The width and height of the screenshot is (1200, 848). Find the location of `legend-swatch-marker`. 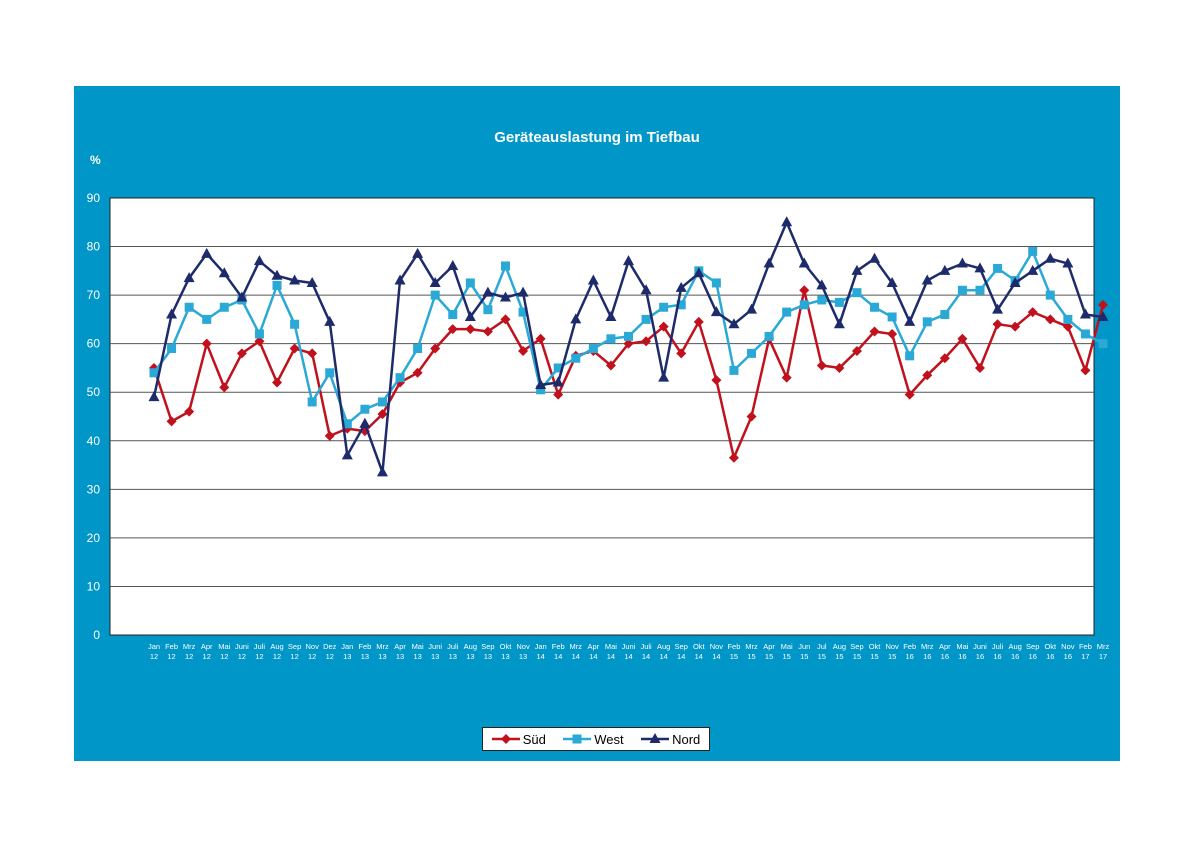

legend-swatch-marker is located at coordinates (655, 738).